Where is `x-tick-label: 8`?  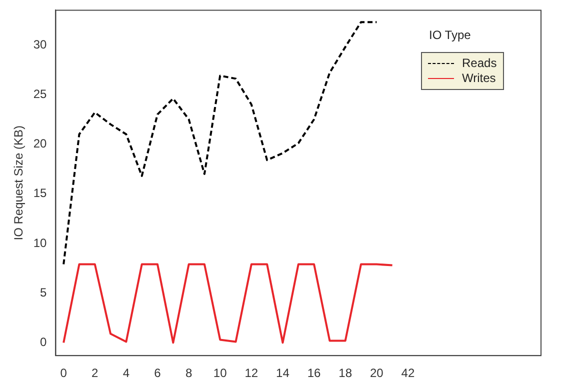
x-tick-label: 8 is located at coordinates (188, 373).